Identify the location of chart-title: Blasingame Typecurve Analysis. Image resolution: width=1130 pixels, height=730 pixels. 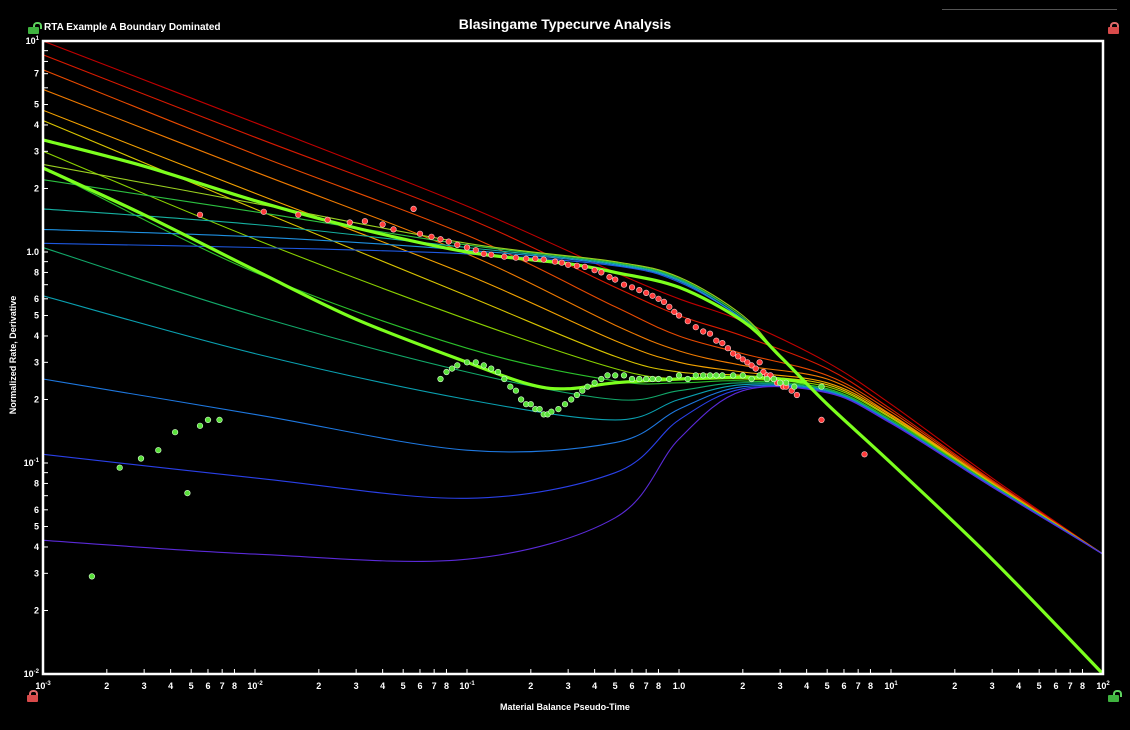
(565, 24).